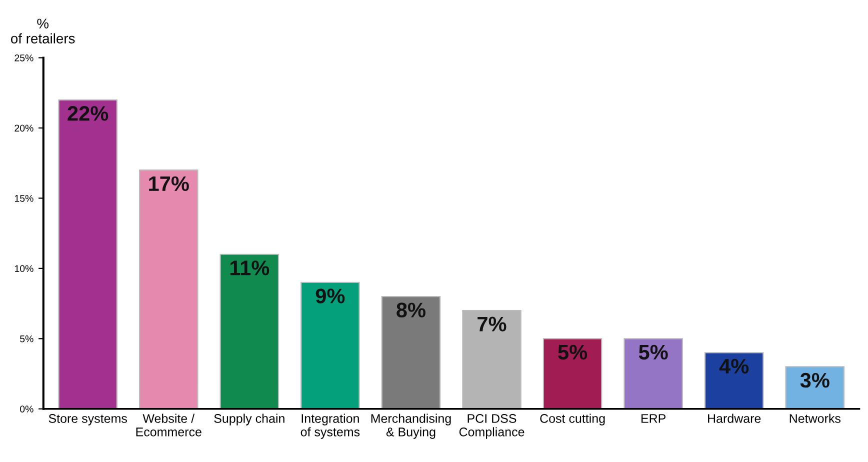 The image size is (868, 462). What do you see at coordinates (24, 198) in the screenshot?
I see `y-tick-label: 15%` at bounding box center [24, 198].